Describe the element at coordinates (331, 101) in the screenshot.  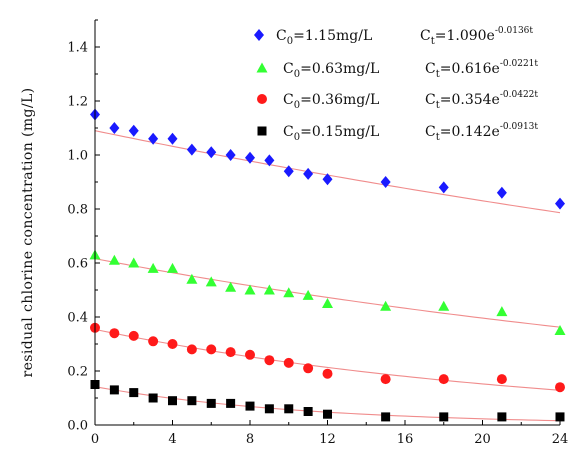
I see `legend-c0-label: C0=0.36mg/L` at that location.